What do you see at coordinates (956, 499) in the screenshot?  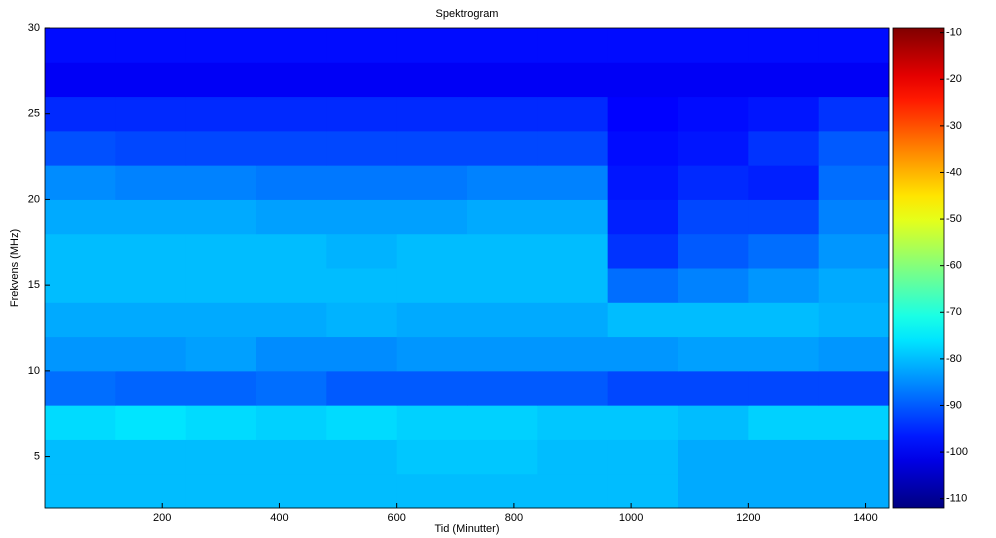 I see `colorbar-tick-label: -110` at bounding box center [956, 499].